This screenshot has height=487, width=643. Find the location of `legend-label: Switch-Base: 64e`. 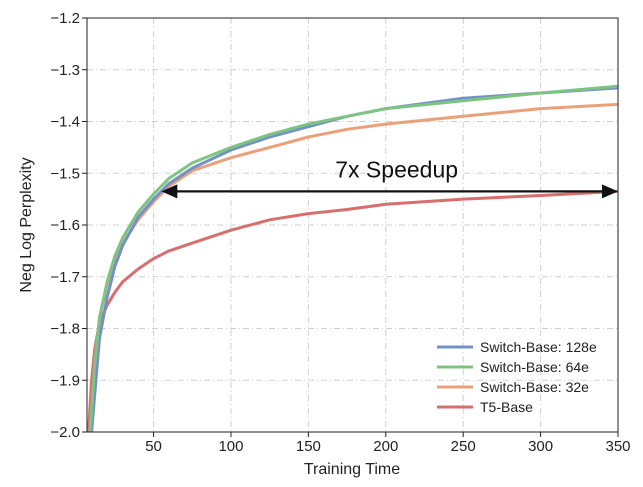

legend-label: Switch-Base: 64e is located at coordinates (534, 367).